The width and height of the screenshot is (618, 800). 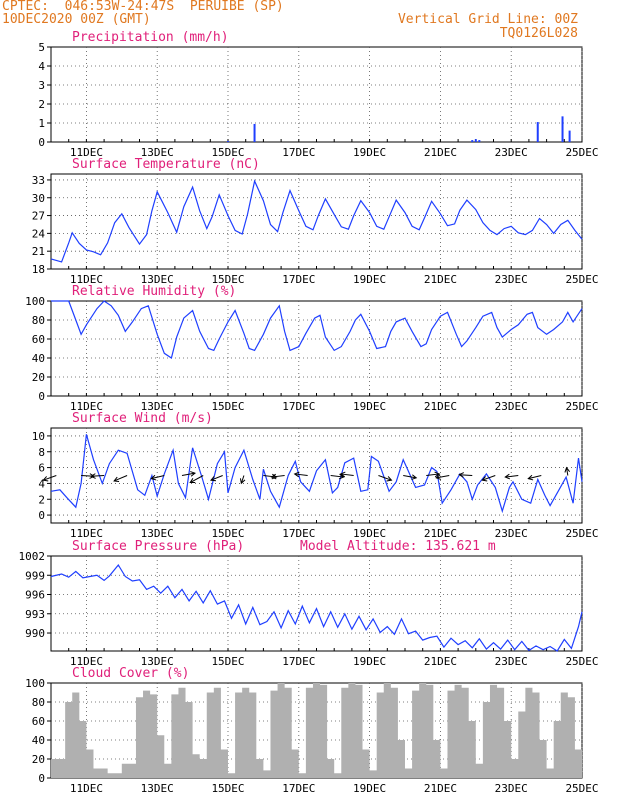 I want to click on cloud-ytick-label: 100, so click(x=35, y=683).